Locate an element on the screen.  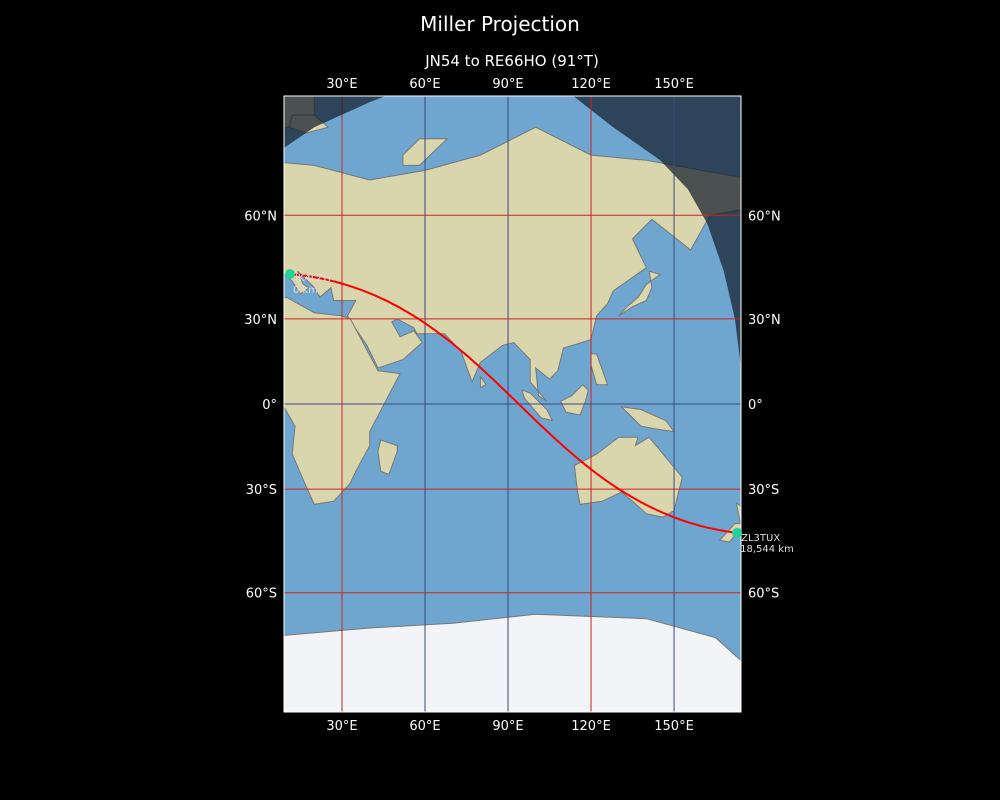
end-callsign: ZL3TUX is located at coordinates (760, 538).